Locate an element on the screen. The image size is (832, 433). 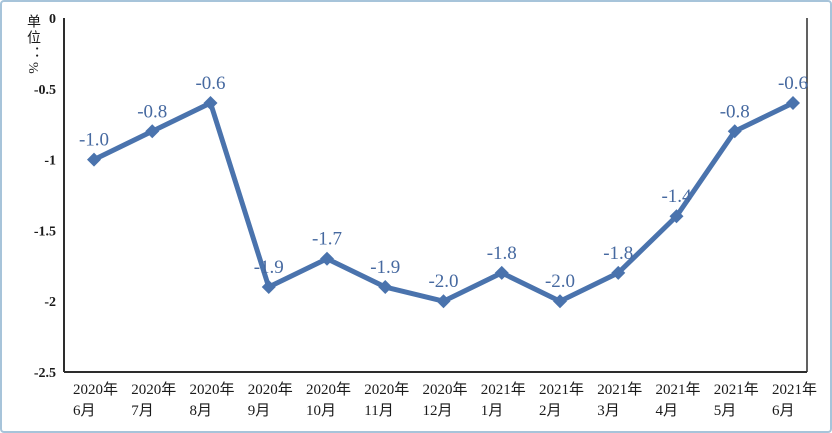
data-point-label: -1.7 is located at coordinates (327, 239).